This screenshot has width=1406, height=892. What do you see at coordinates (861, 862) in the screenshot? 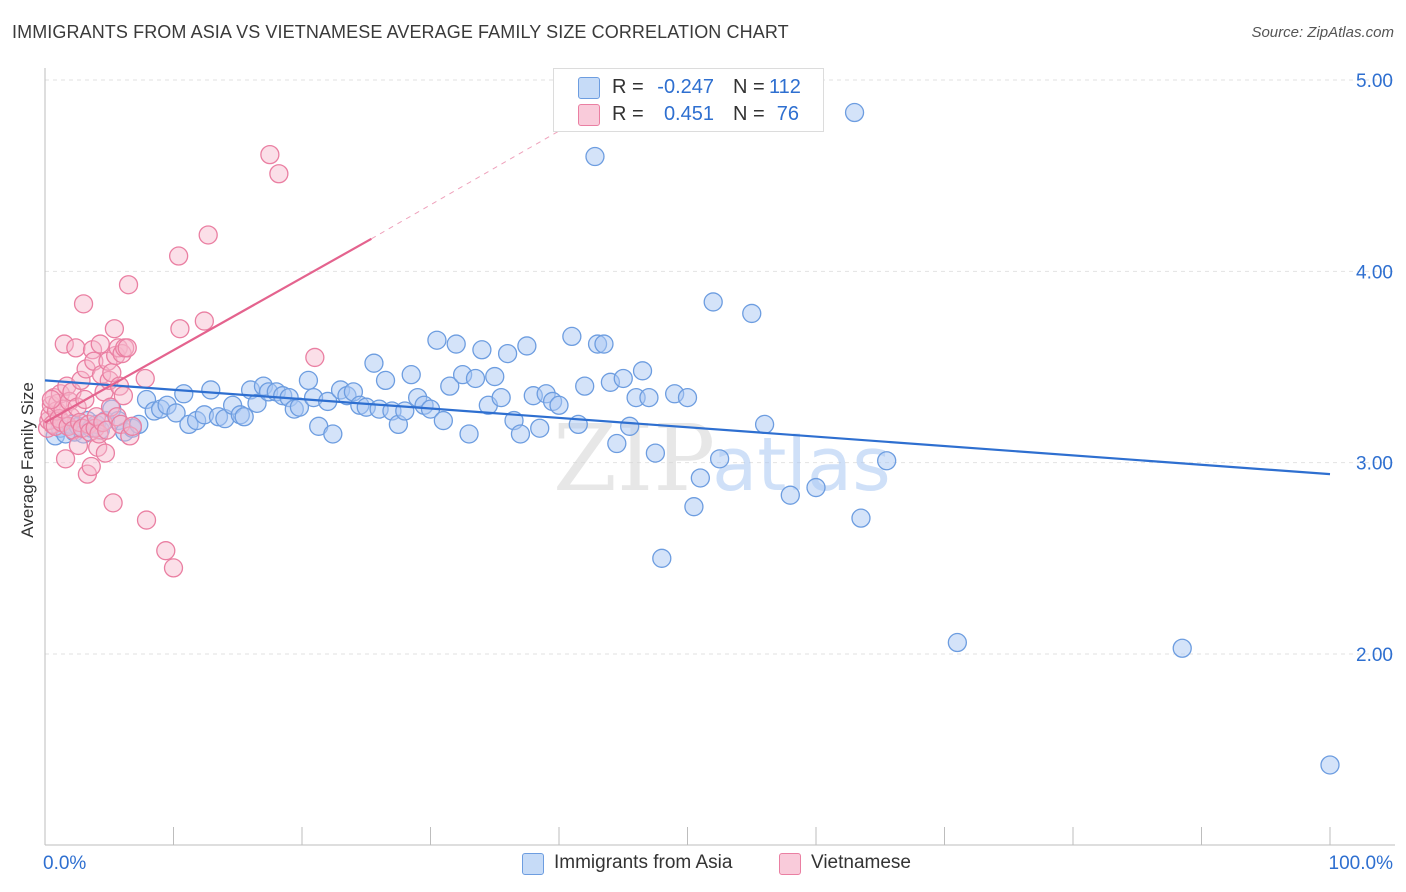
I see `legend-label: Vietnamese` at bounding box center [861, 862].